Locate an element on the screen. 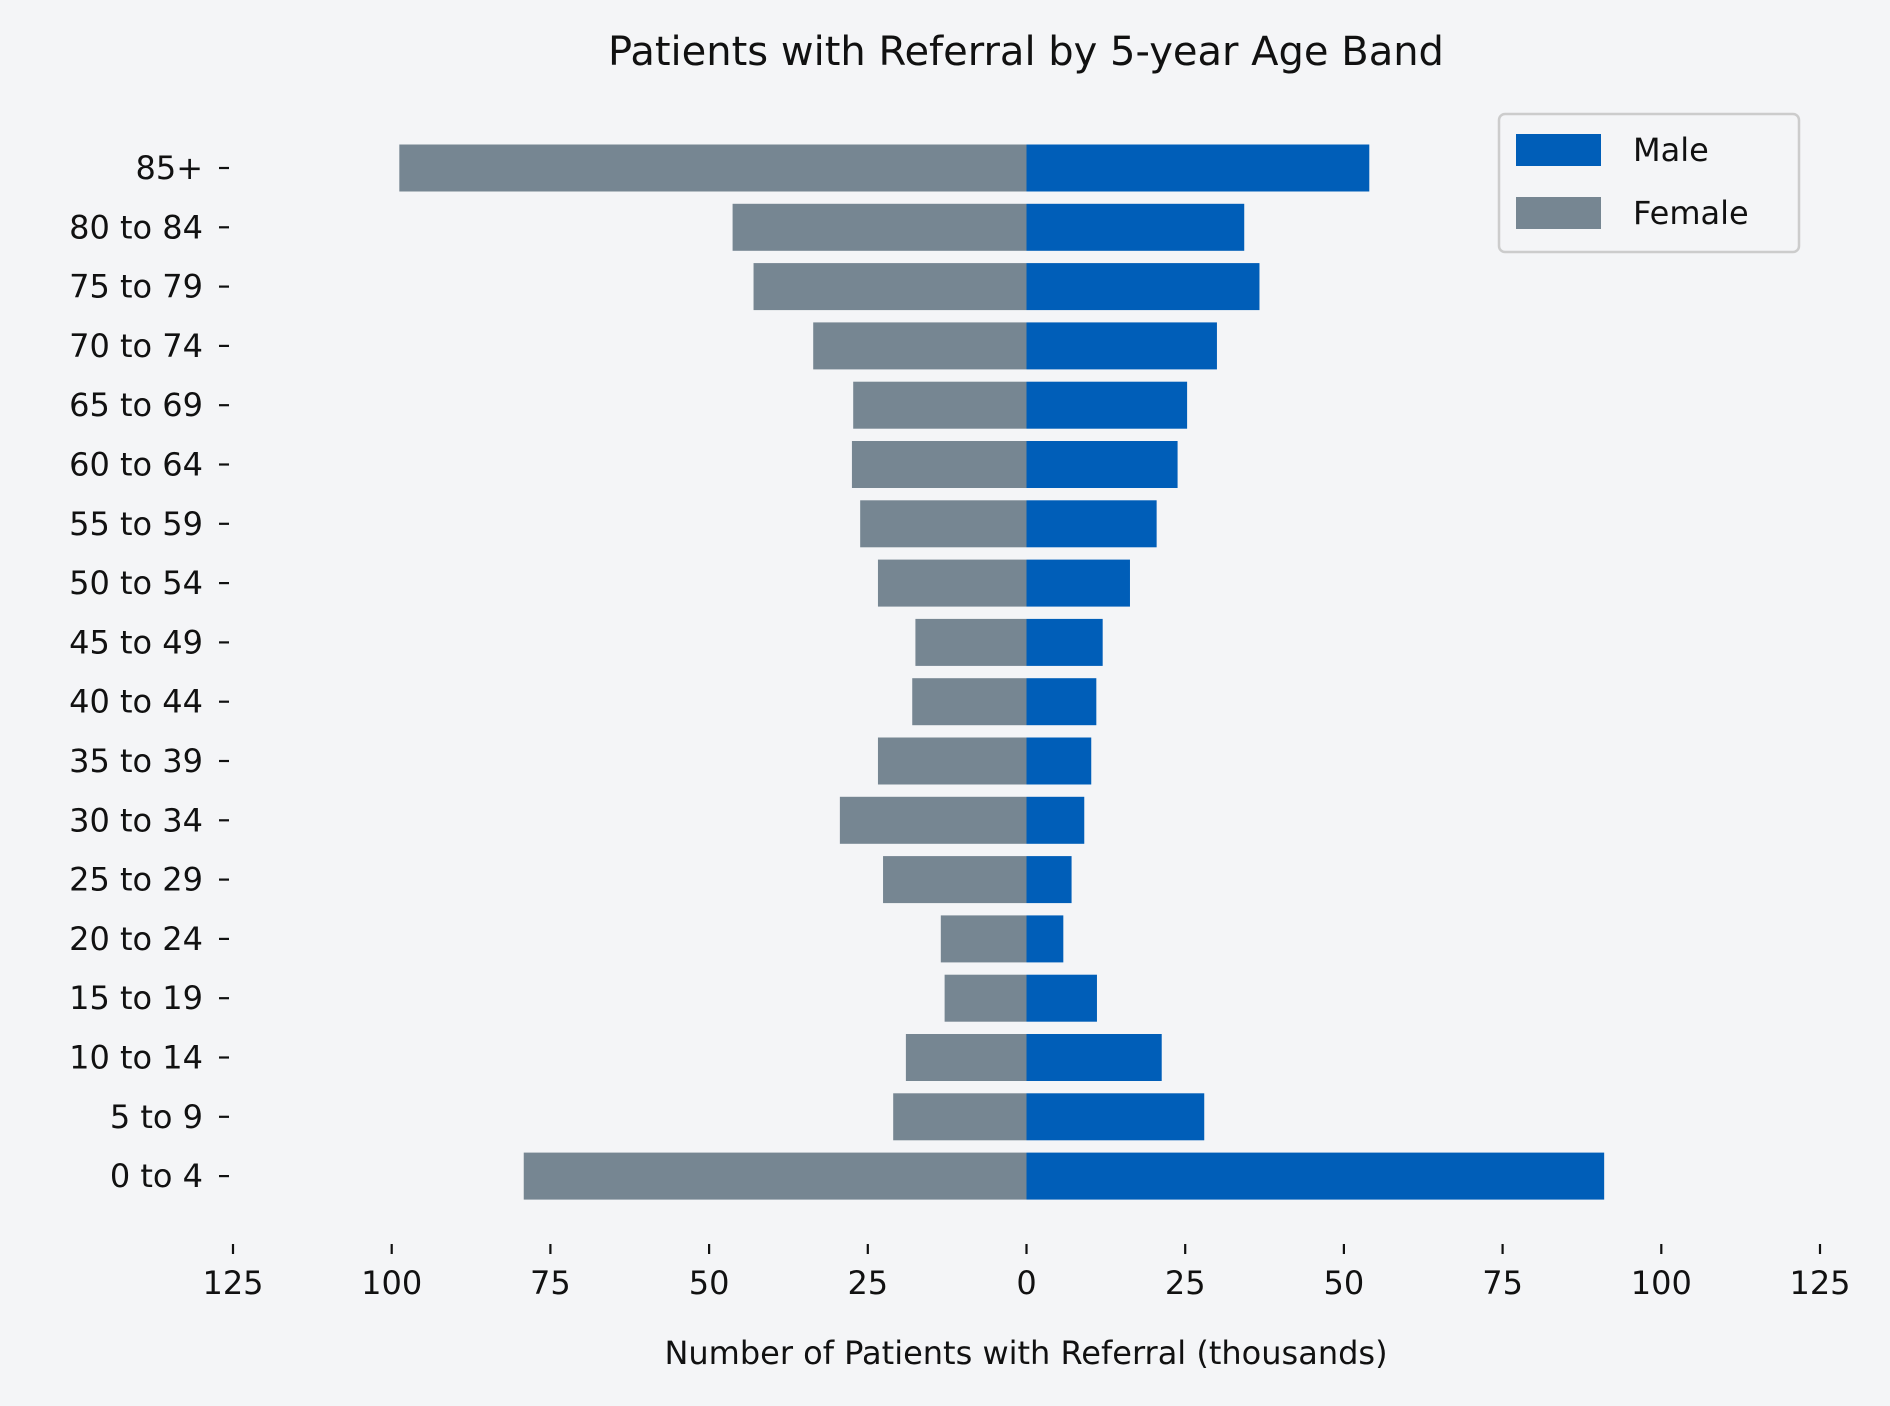 The width and height of the screenshot is (1890, 1406). x-axis: 125 100 75 50 25 0 25 50 75 100 125 is located at coordinates (1026, 1273).